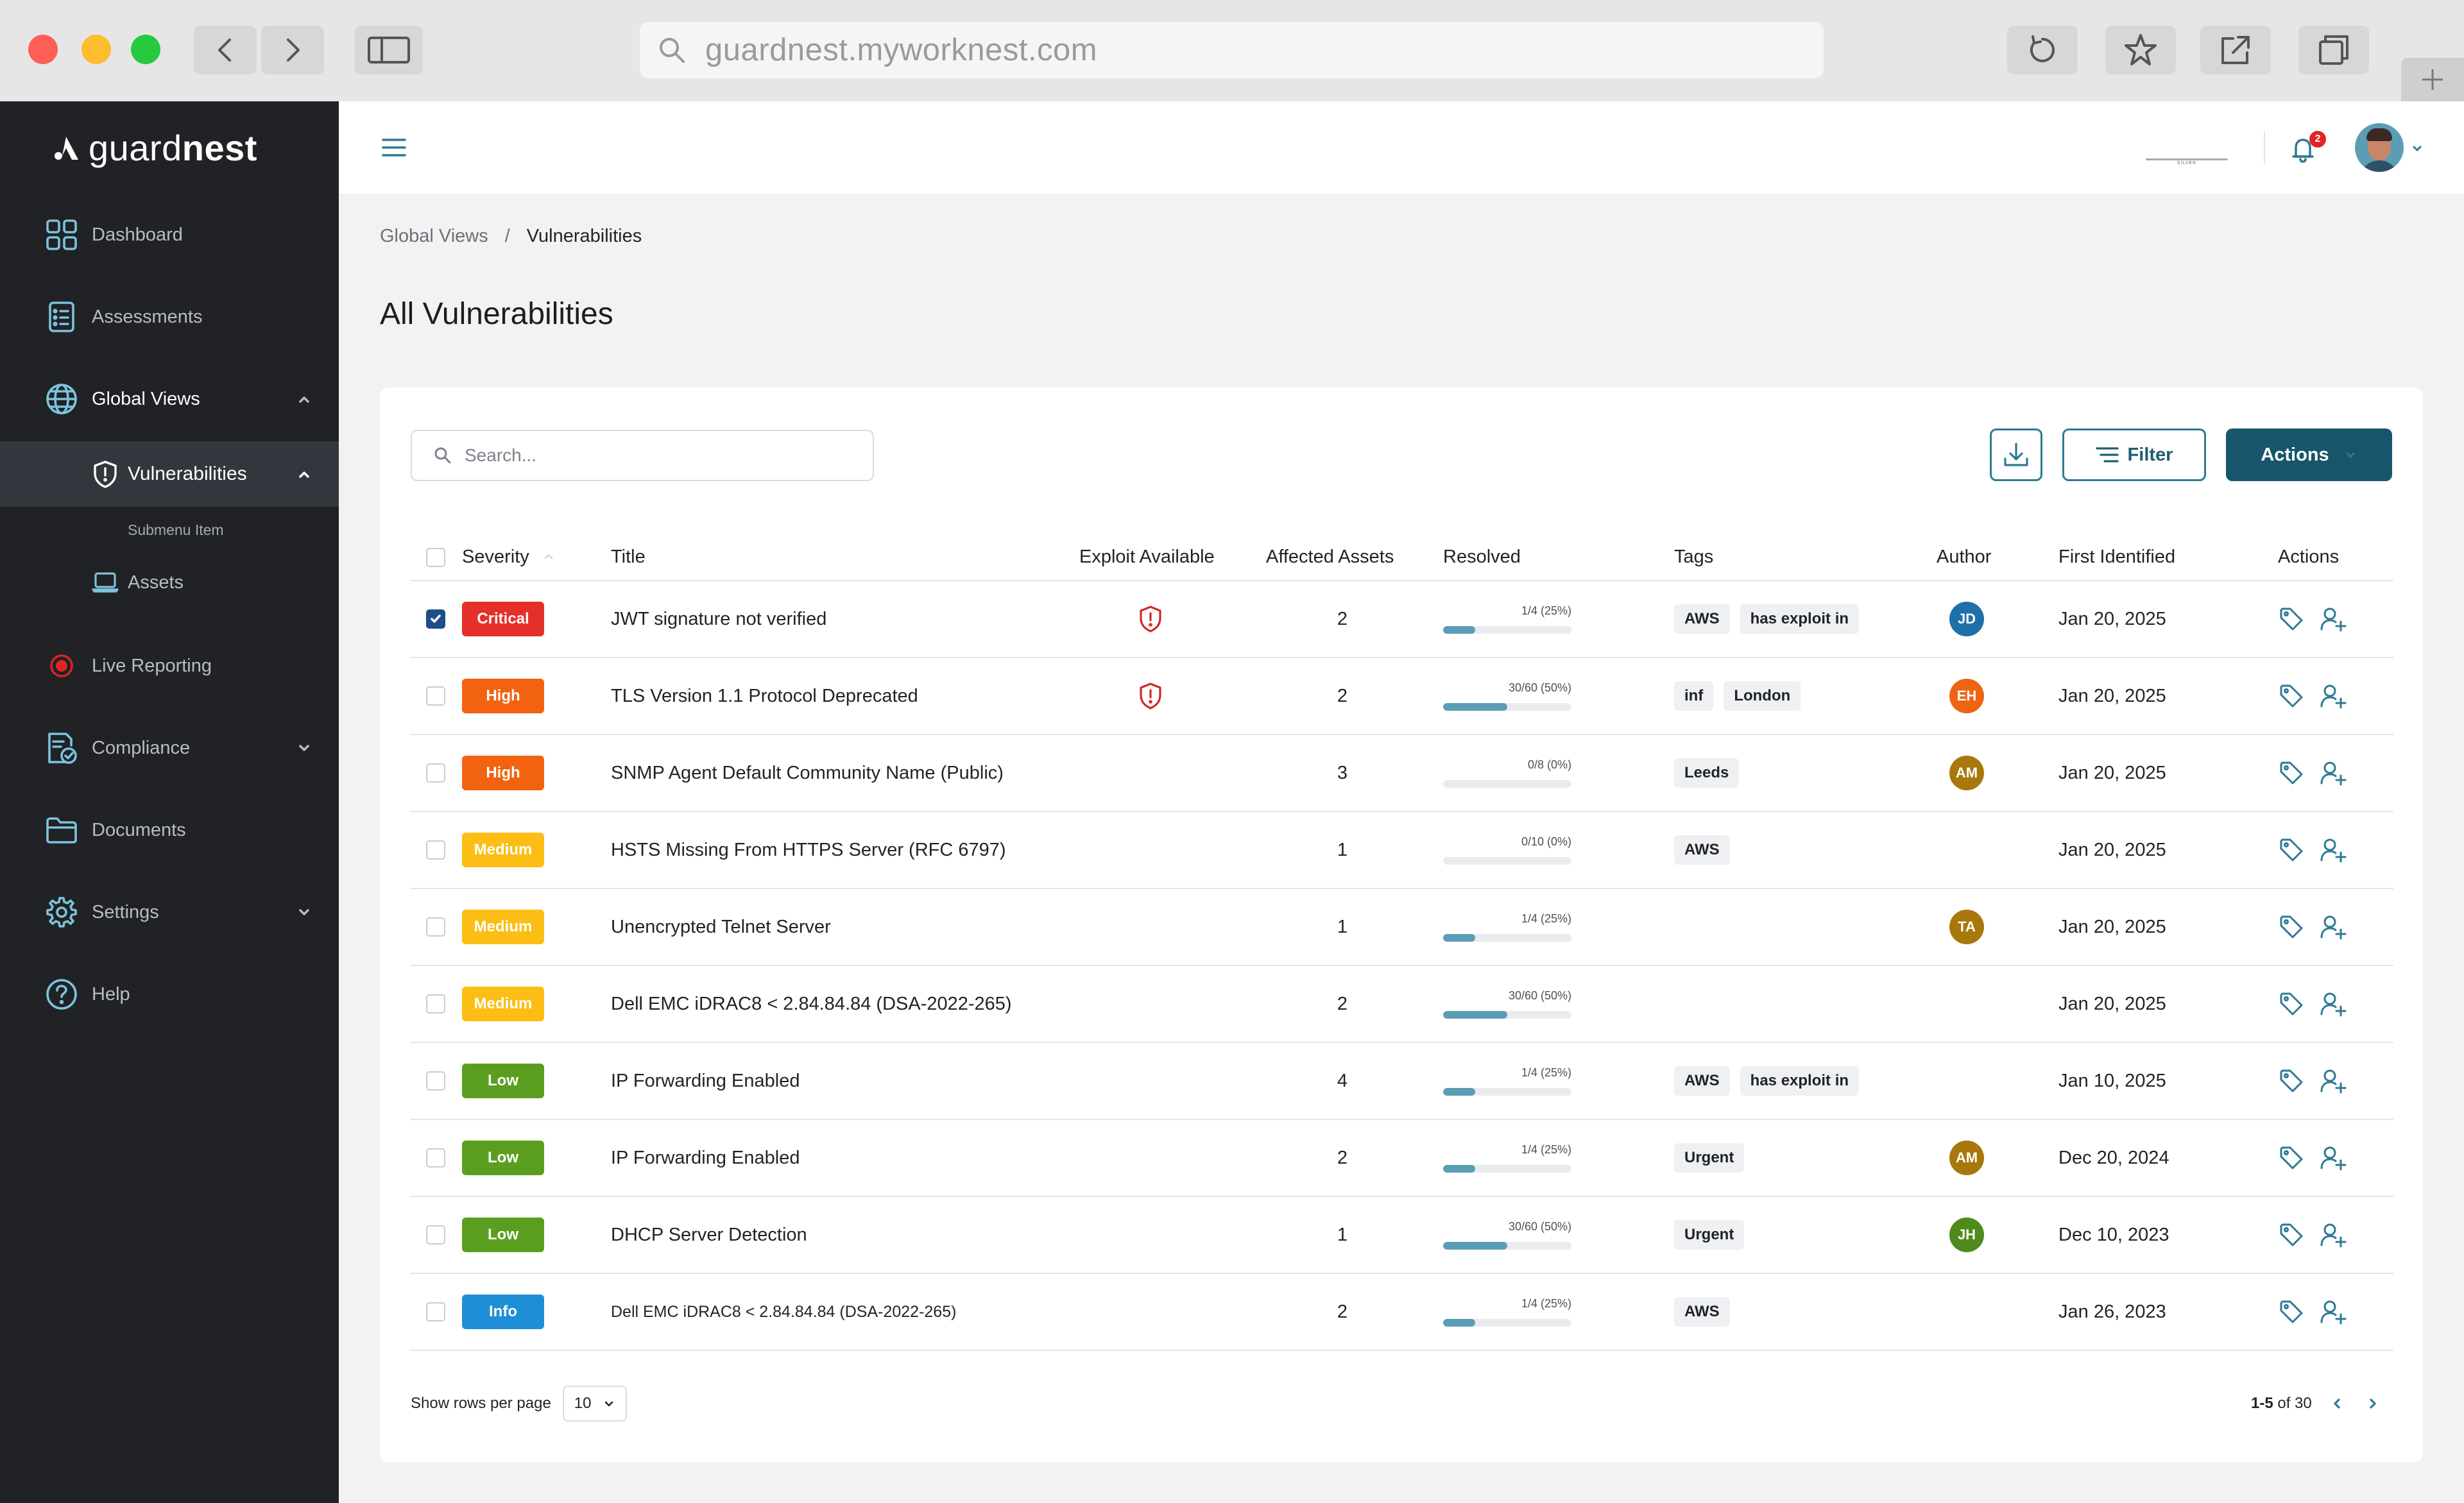  What do you see at coordinates (2134, 455) in the screenshot?
I see `filter-button: Filter` at bounding box center [2134, 455].